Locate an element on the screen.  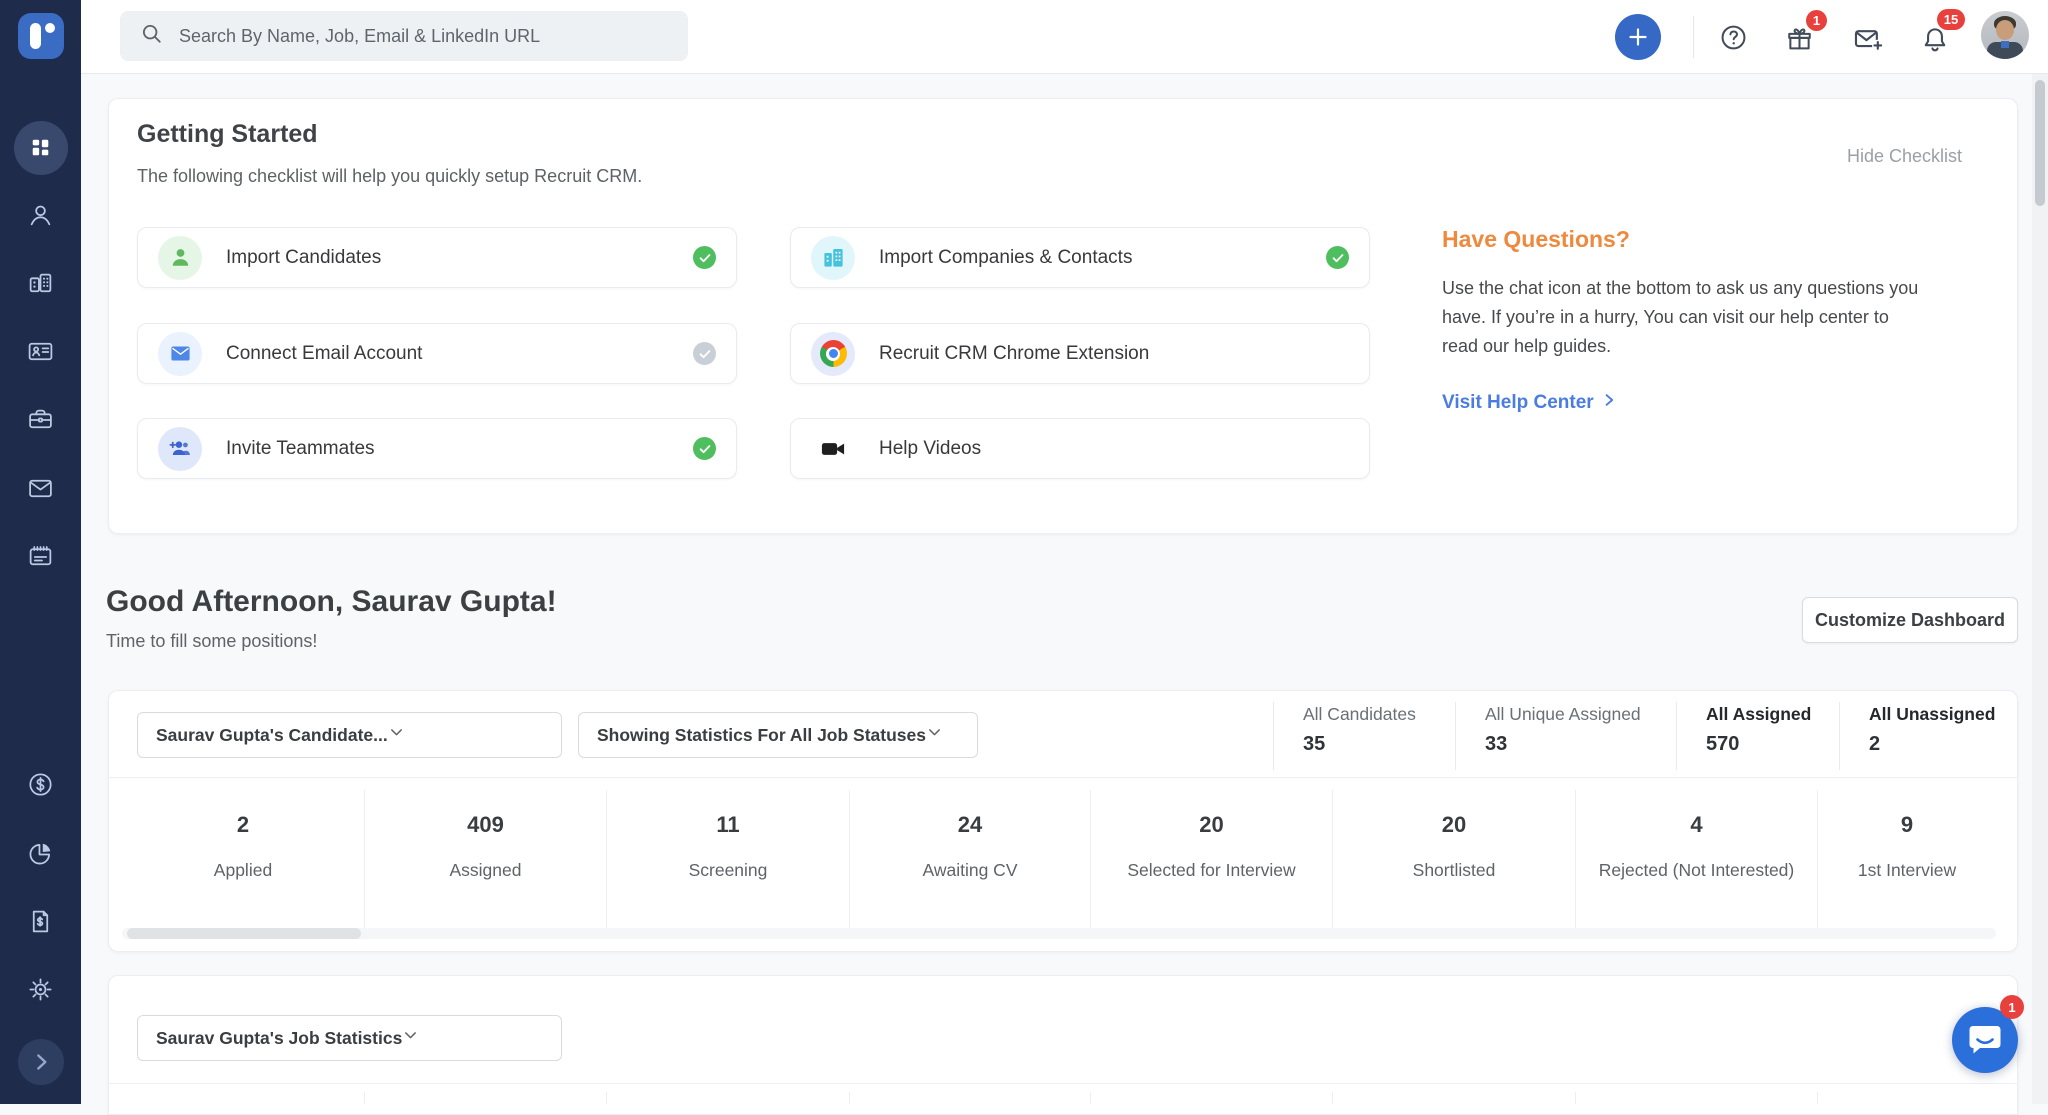
checklist-item-label: Import Candidates is located at coordinates (304, 257).